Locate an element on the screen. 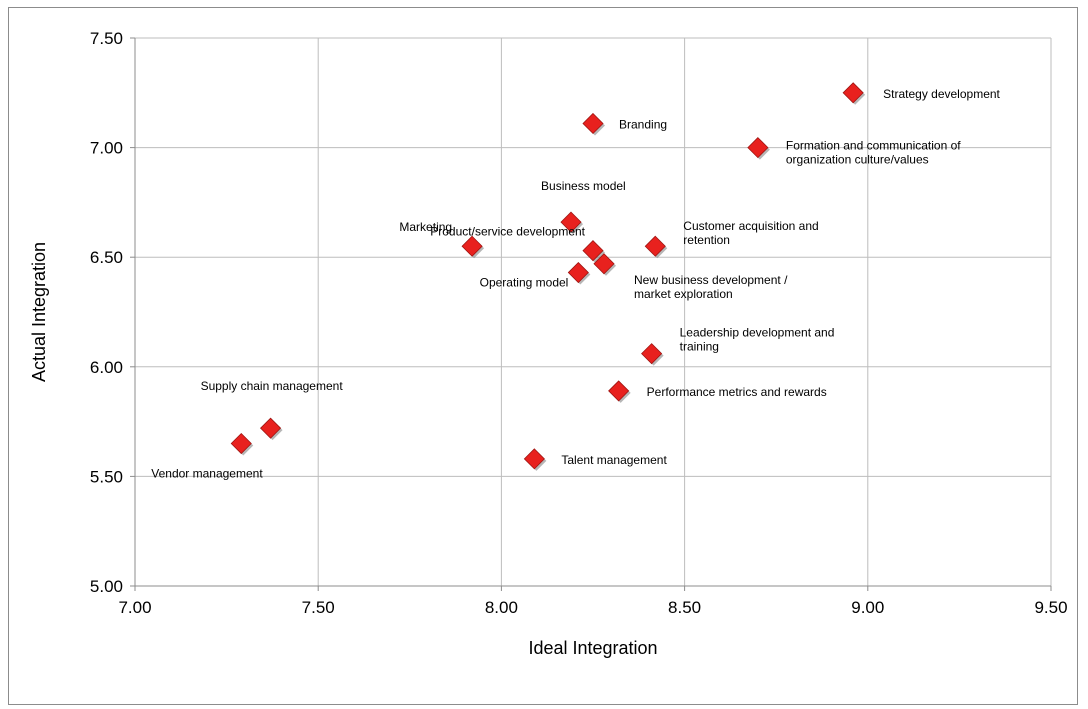 The height and width of the screenshot is (709, 1088). point-label: Supply chain management is located at coordinates (272, 386).